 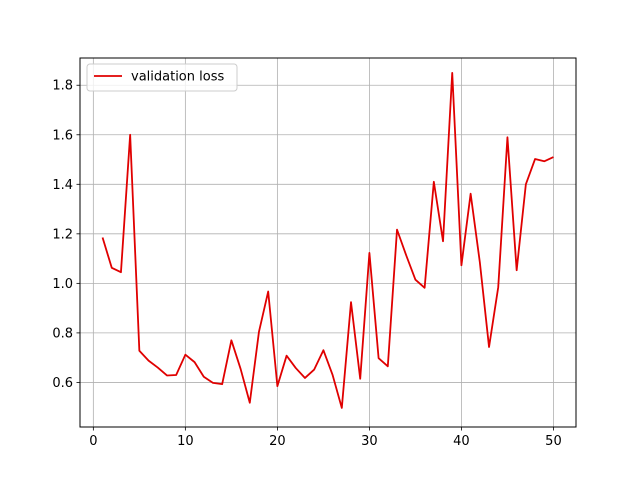 What do you see at coordinates (62, 333) in the screenshot?
I see `y-tick-label: 0.8` at bounding box center [62, 333].